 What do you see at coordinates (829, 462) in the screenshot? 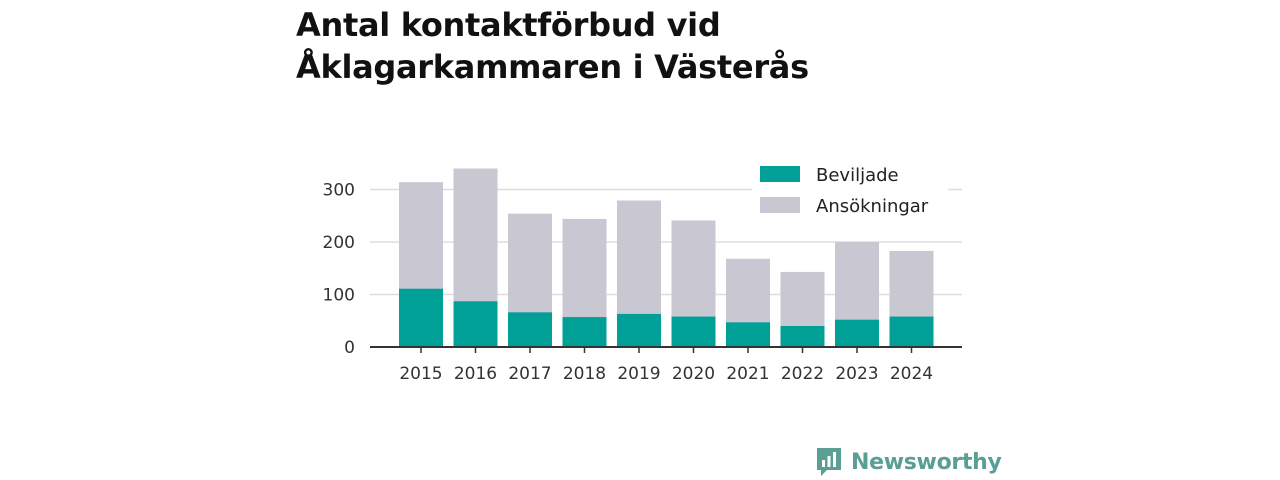
I see `newsworthy-logo-icon` at bounding box center [829, 462].